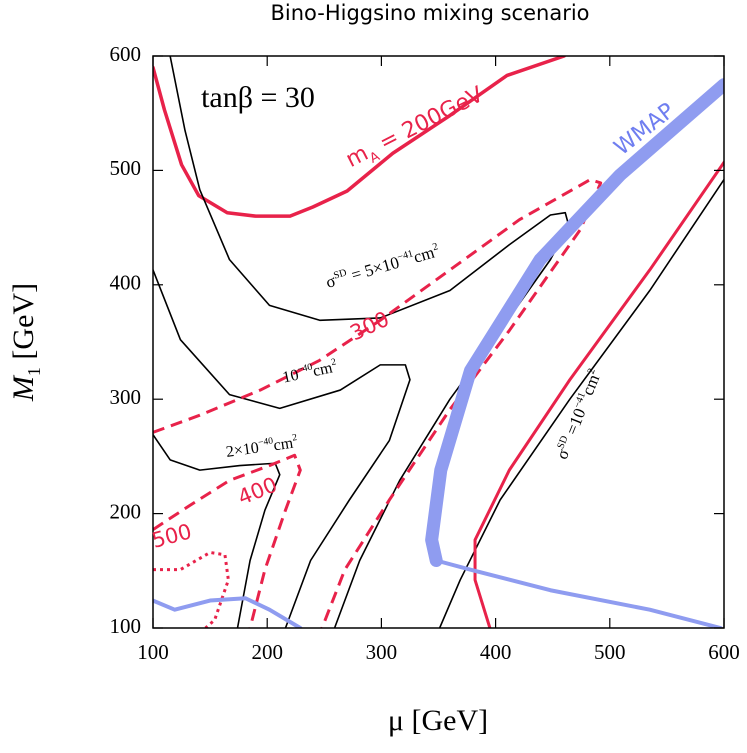  What do you see at coordinates (373, 269) in the screenshot?
I see `annotation-part: = 5×10` at bounding box center [373, 269].